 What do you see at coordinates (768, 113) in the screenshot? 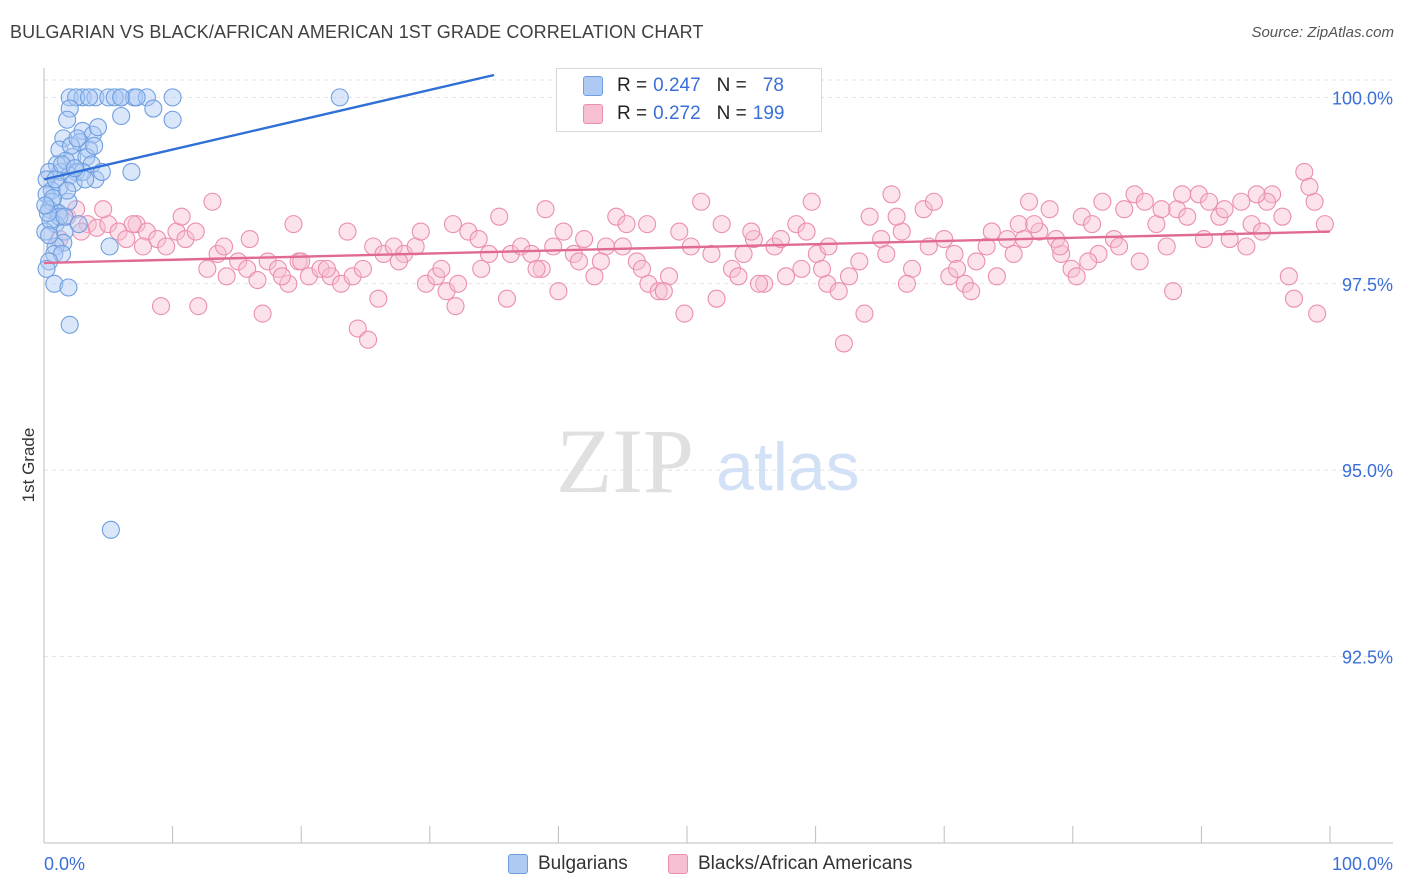
I see `legend-n-value: 199` at bounding box center [768, 113].